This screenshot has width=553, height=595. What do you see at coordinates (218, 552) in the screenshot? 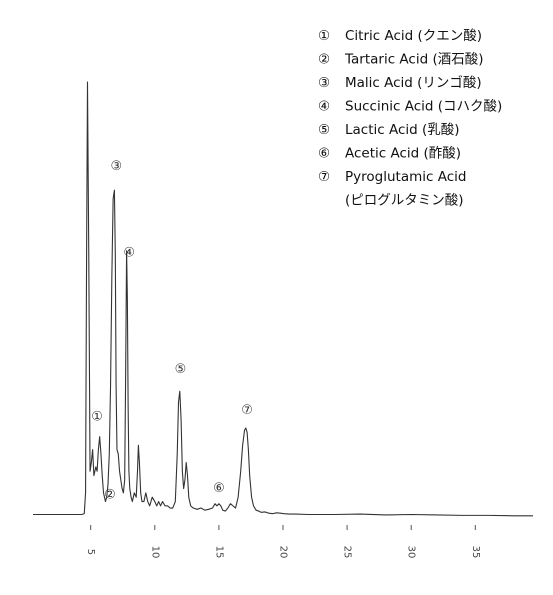
I see `x-tick-label: 15` at bounding box center [218, 552].